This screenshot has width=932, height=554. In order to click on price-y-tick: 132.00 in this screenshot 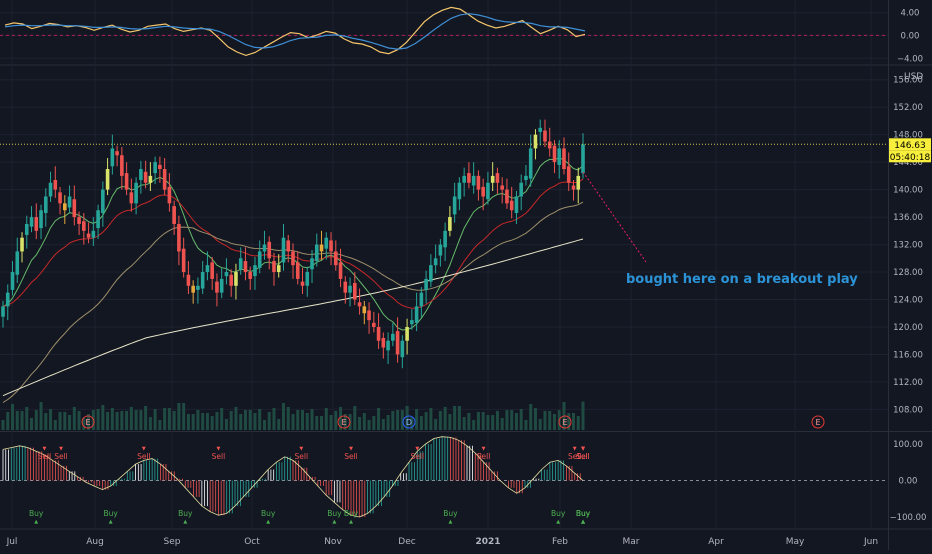, I will do `click(908, 246)`.